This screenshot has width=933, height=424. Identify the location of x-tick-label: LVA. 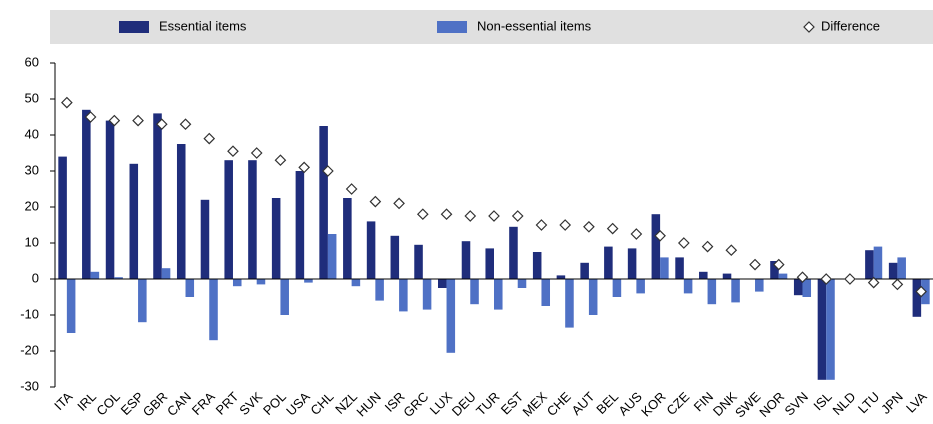
(916, 402).